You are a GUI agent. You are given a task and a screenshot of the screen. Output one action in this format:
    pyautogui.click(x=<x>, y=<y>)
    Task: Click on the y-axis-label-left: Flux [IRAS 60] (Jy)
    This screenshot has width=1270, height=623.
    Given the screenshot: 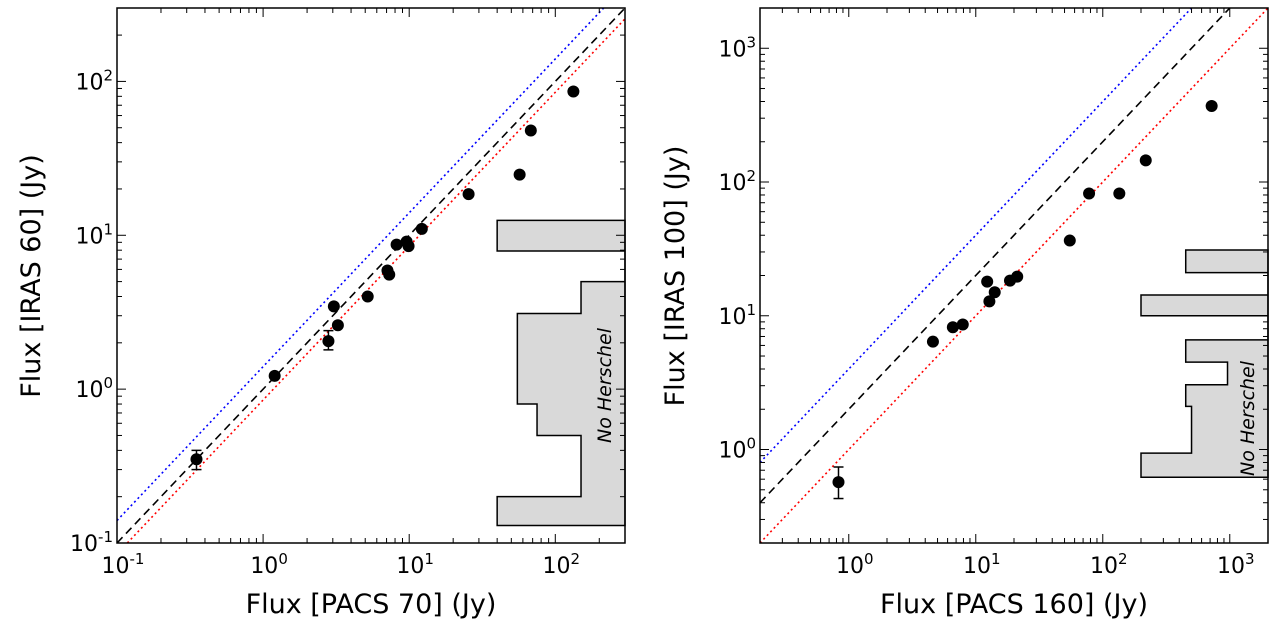 What is the action you would take?
    pyautogui.click(x=31, y=276)
    